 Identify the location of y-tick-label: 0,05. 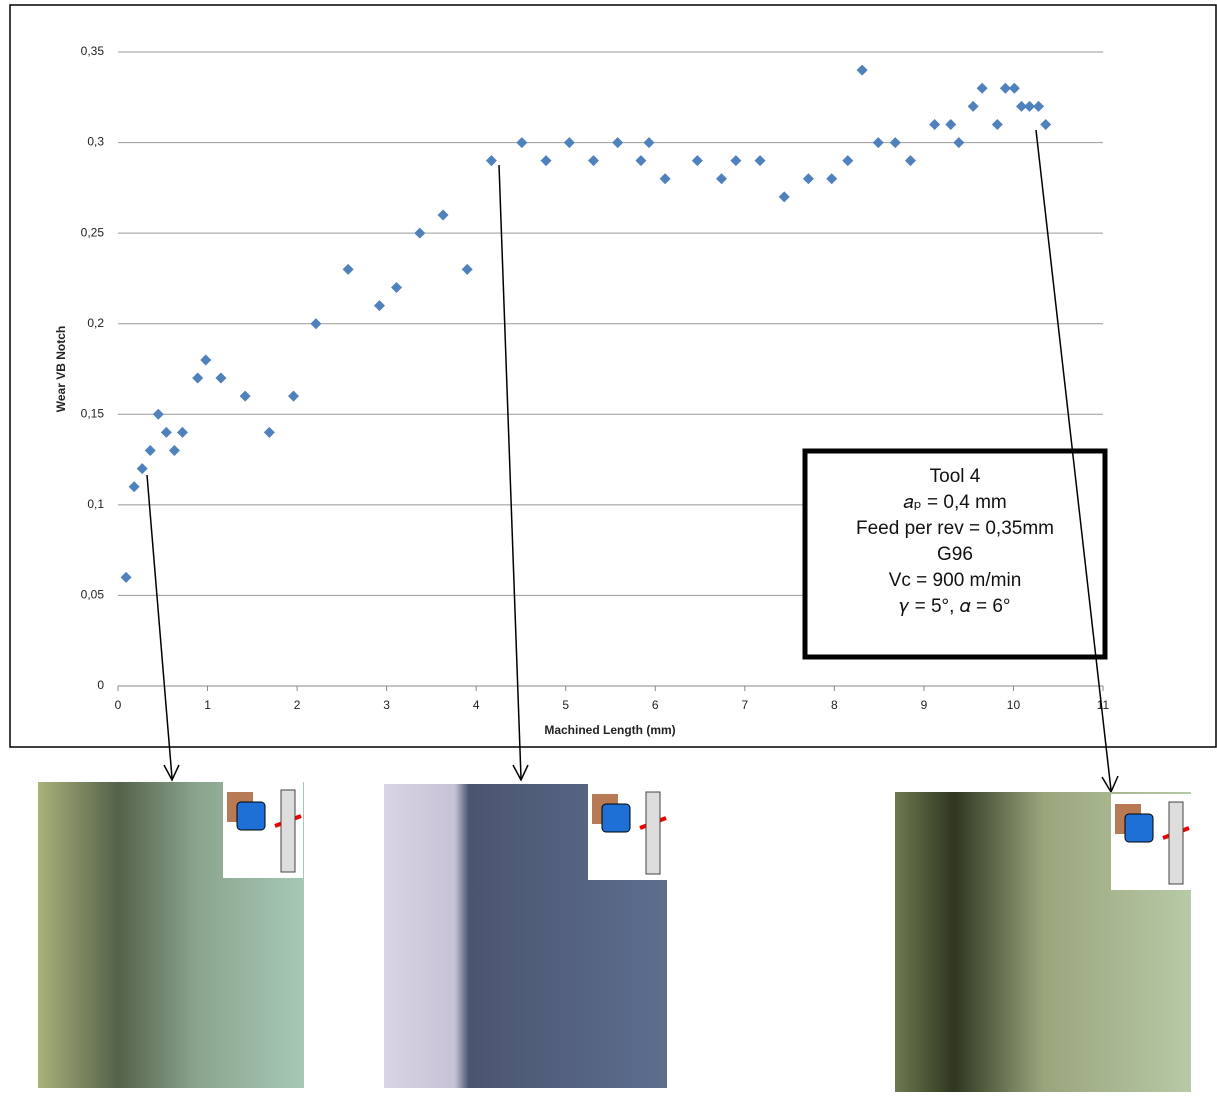
(93, 595).